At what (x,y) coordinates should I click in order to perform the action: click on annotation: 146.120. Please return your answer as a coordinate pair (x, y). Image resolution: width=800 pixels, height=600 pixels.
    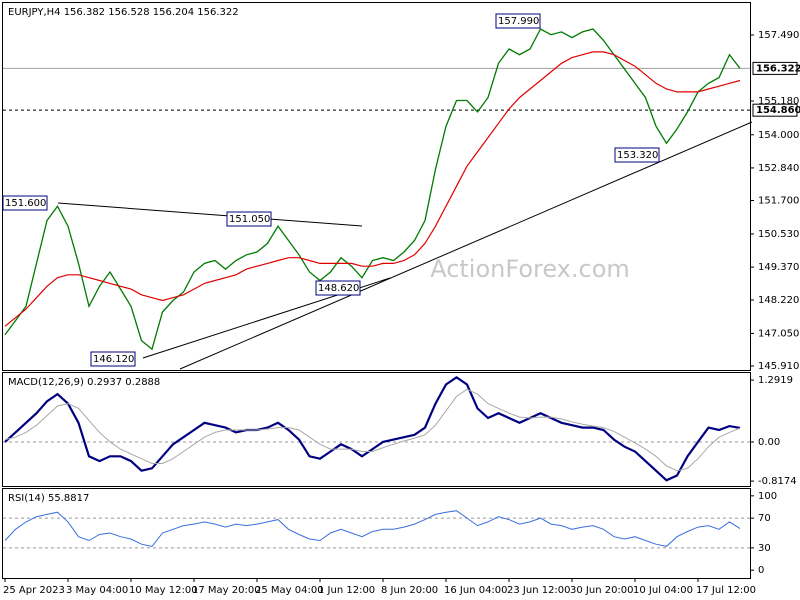
    Looking at the image, I should click on (113, 359).